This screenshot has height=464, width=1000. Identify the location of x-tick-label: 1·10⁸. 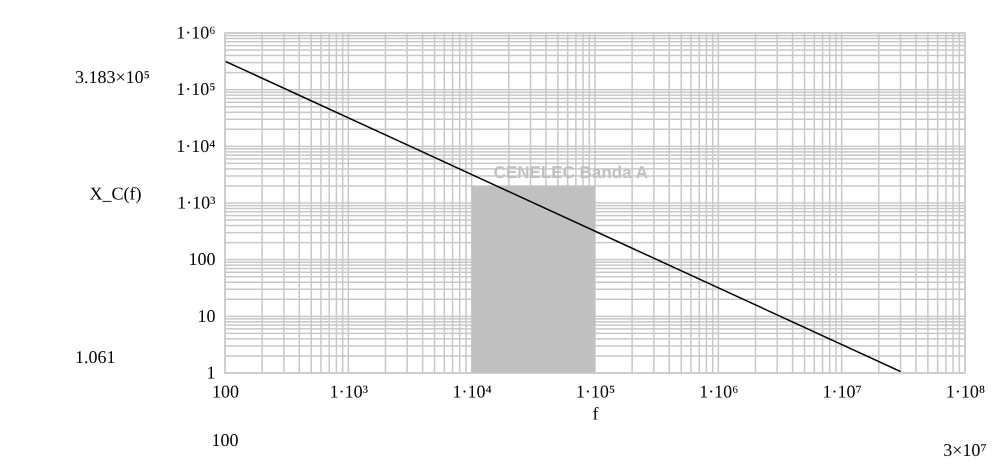
(966, 392).